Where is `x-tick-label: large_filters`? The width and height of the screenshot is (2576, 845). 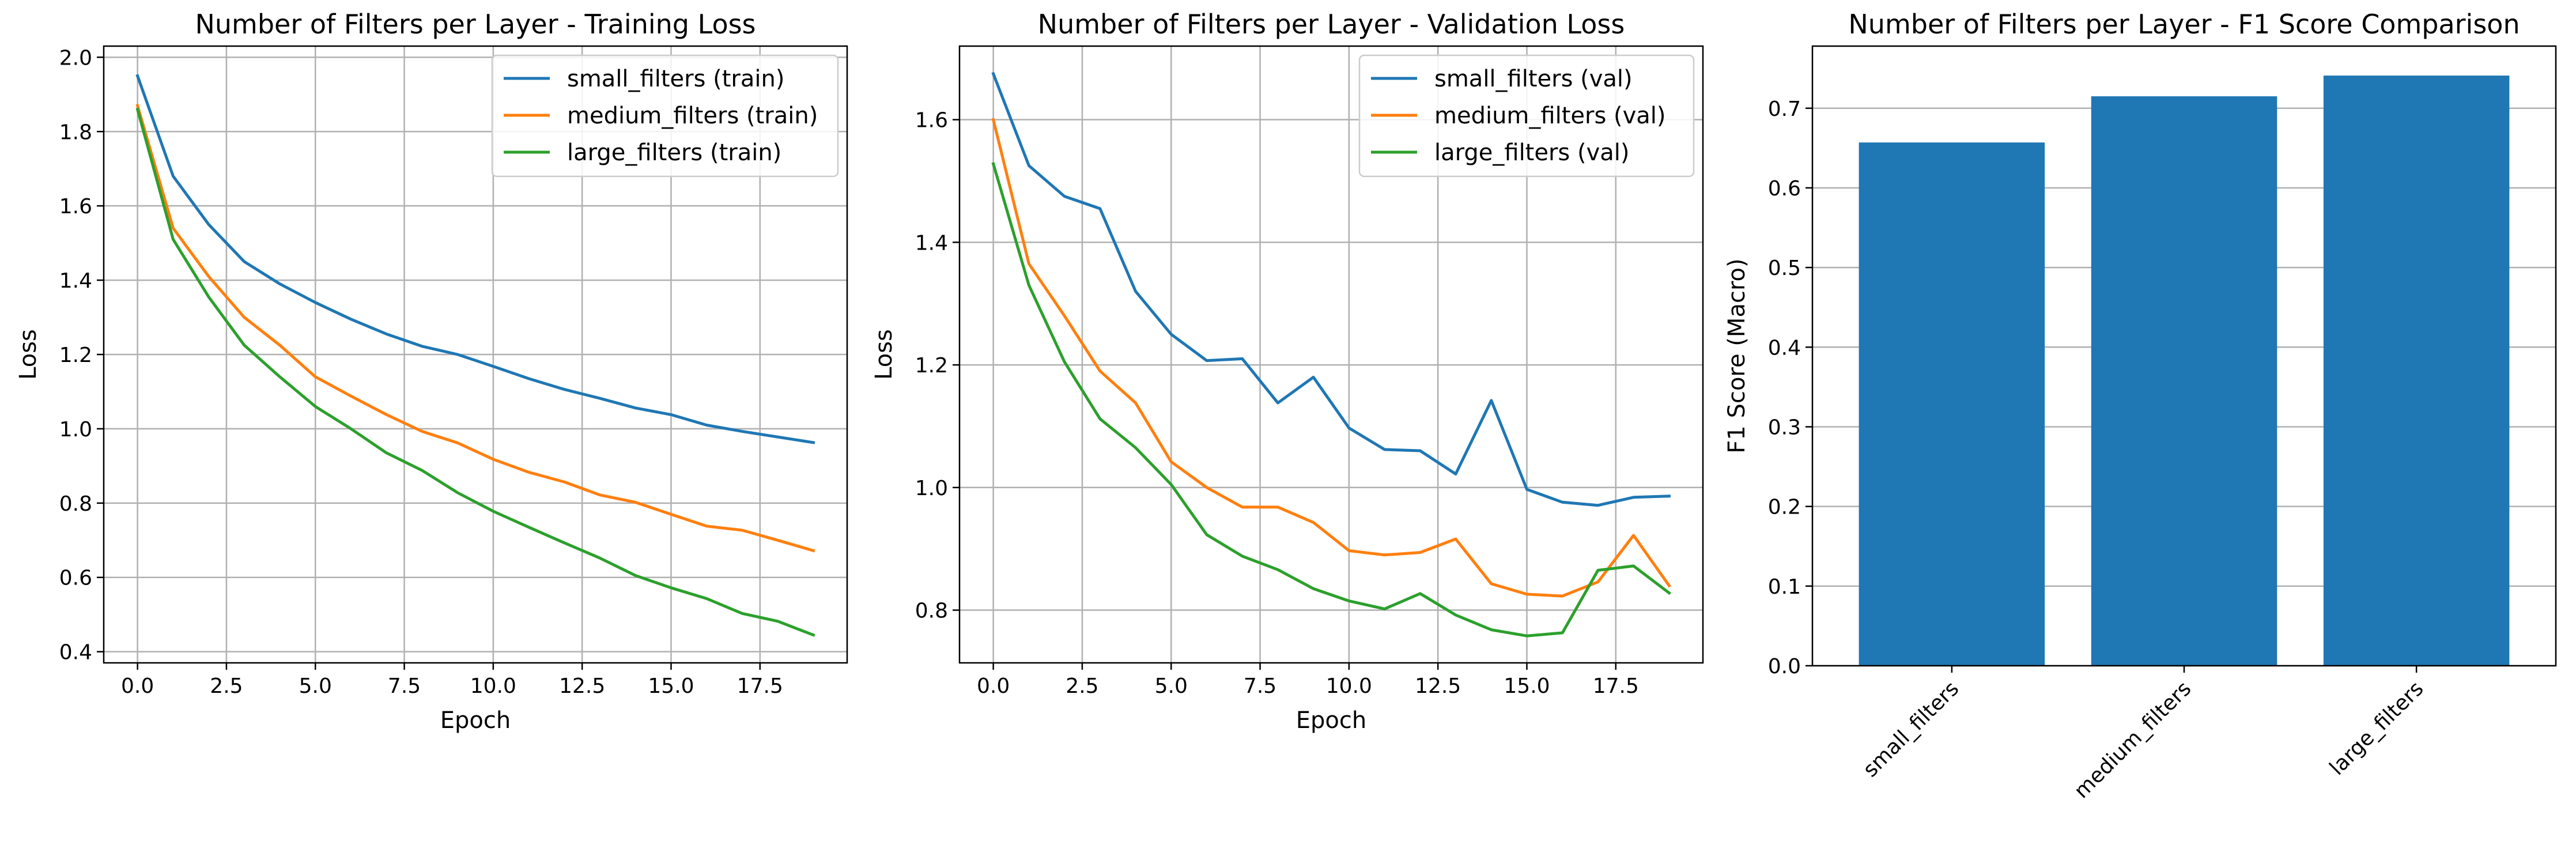 x-tick-label: large_filters is located at coordinates (2376, 729).